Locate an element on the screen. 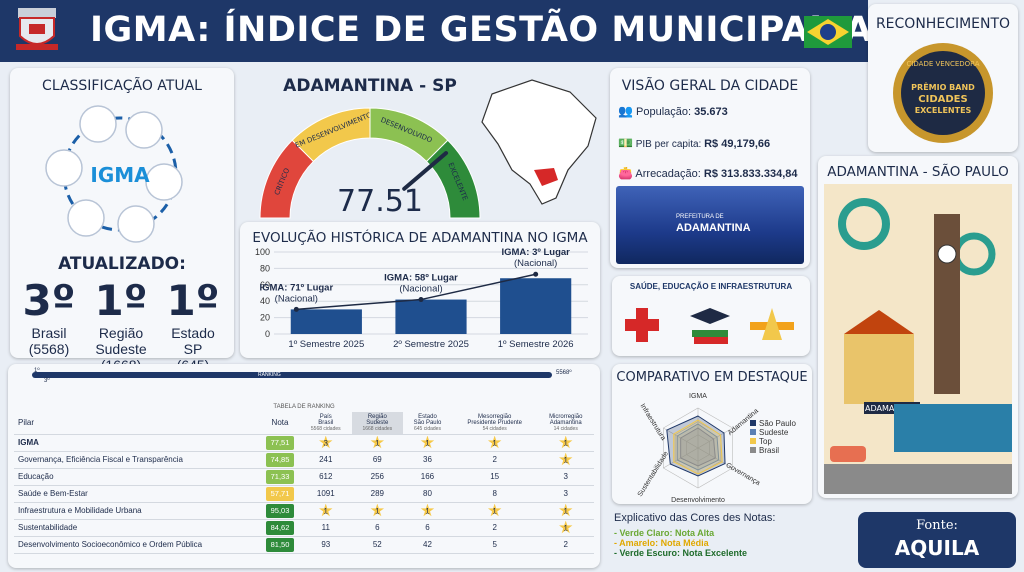  rank-value: 11 is located at coordinates (325, 527).